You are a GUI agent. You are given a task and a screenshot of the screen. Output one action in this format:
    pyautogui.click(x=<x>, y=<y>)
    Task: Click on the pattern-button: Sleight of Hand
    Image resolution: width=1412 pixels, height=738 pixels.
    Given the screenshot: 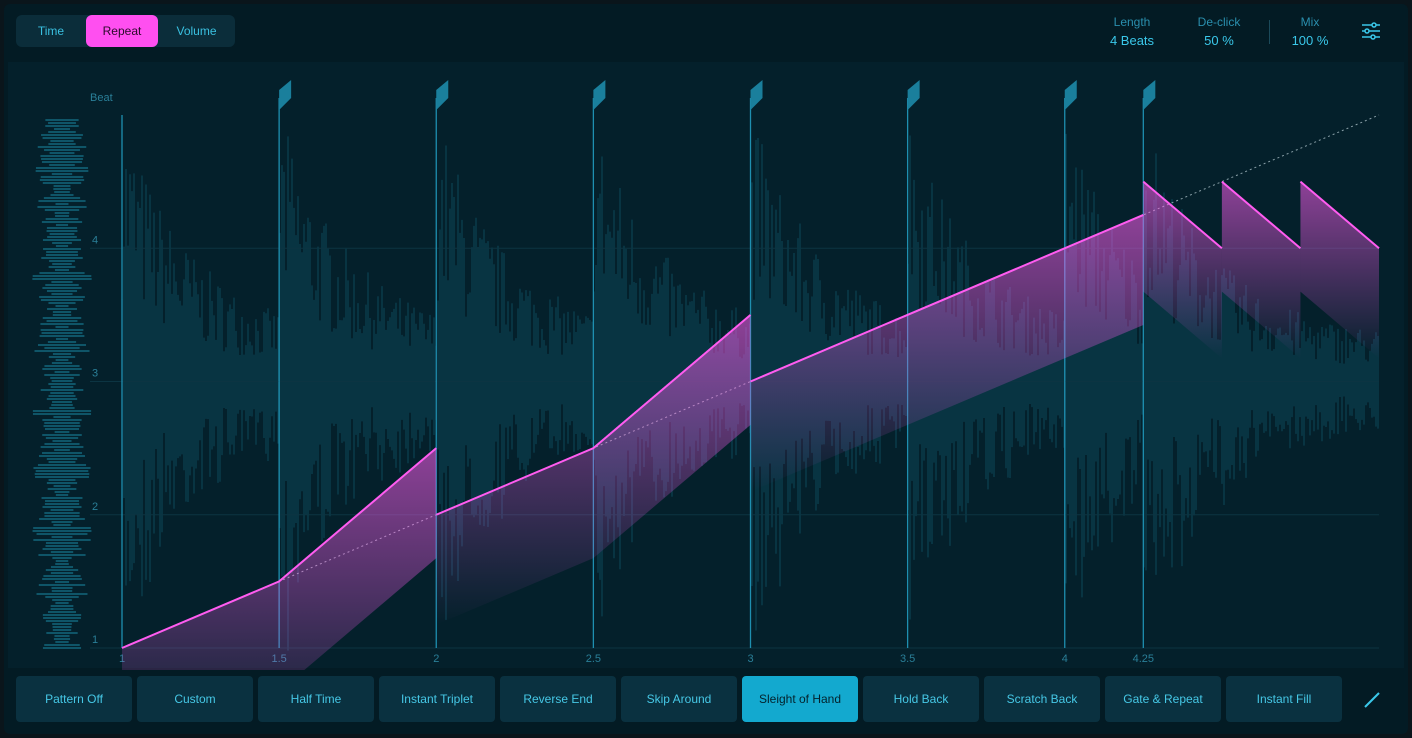 What is the action you would take?
    pyautogui.click(x=800, y=699)
    